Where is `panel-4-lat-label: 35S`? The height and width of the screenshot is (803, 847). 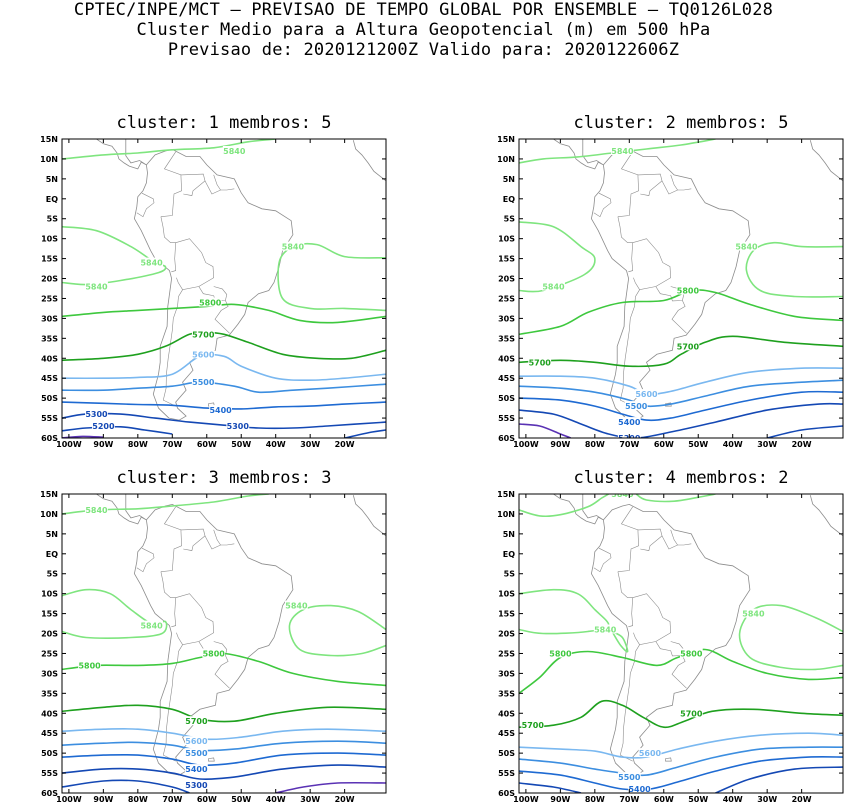 panel-4-lat-label: 35S is located at coordinates (506, 693).